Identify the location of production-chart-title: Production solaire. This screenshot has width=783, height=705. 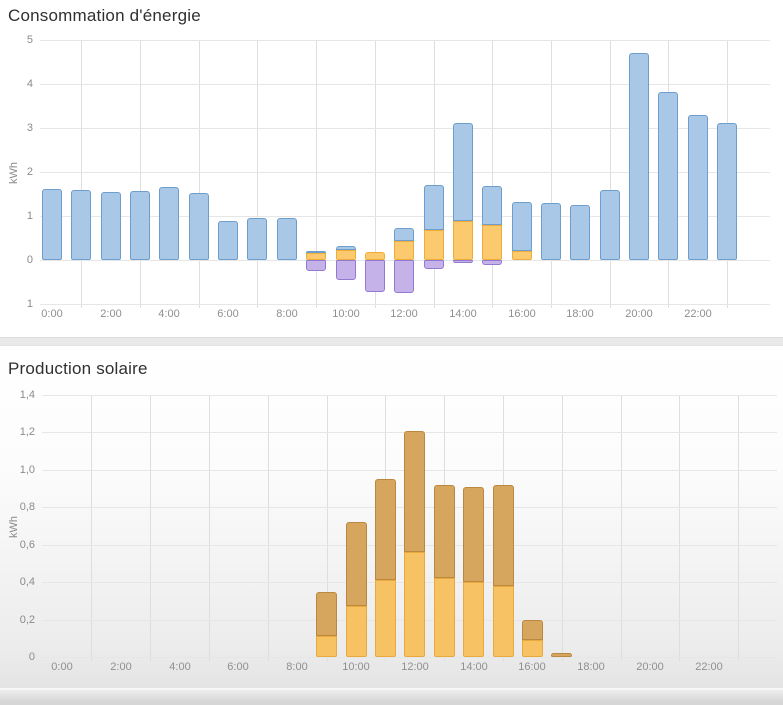
(78, 368).